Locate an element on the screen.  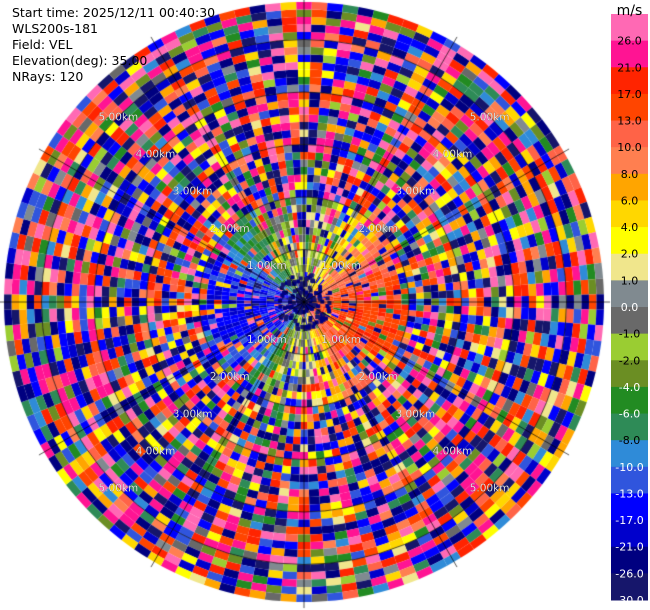
nrays-text: NRays: 120 is located at coordinates (48, 76).